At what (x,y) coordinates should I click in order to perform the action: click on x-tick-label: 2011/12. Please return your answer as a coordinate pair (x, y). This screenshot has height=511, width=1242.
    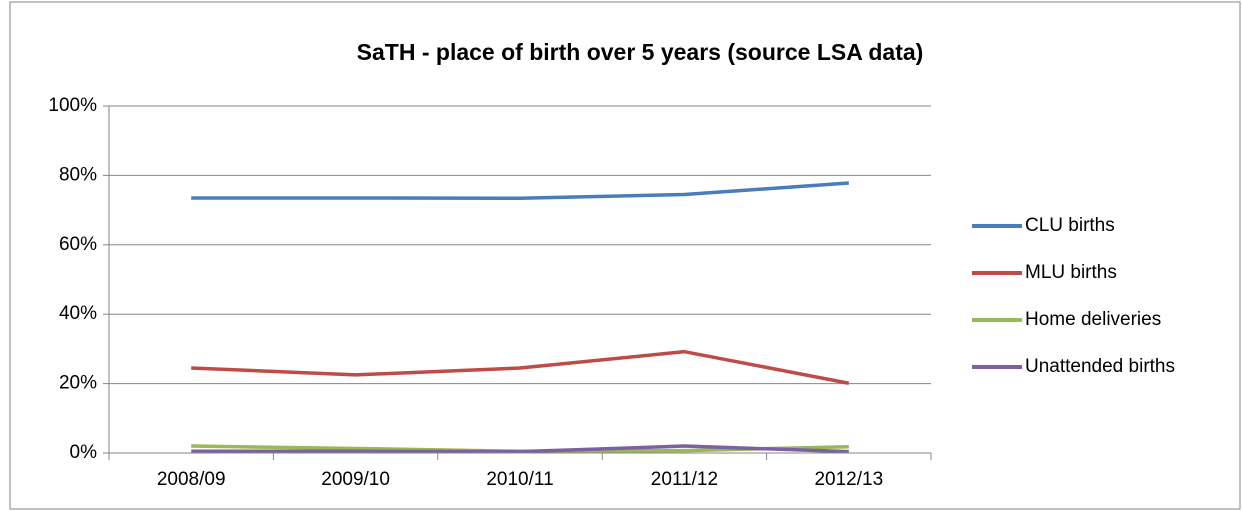
    Looking at the image, I should click on (684, 479).